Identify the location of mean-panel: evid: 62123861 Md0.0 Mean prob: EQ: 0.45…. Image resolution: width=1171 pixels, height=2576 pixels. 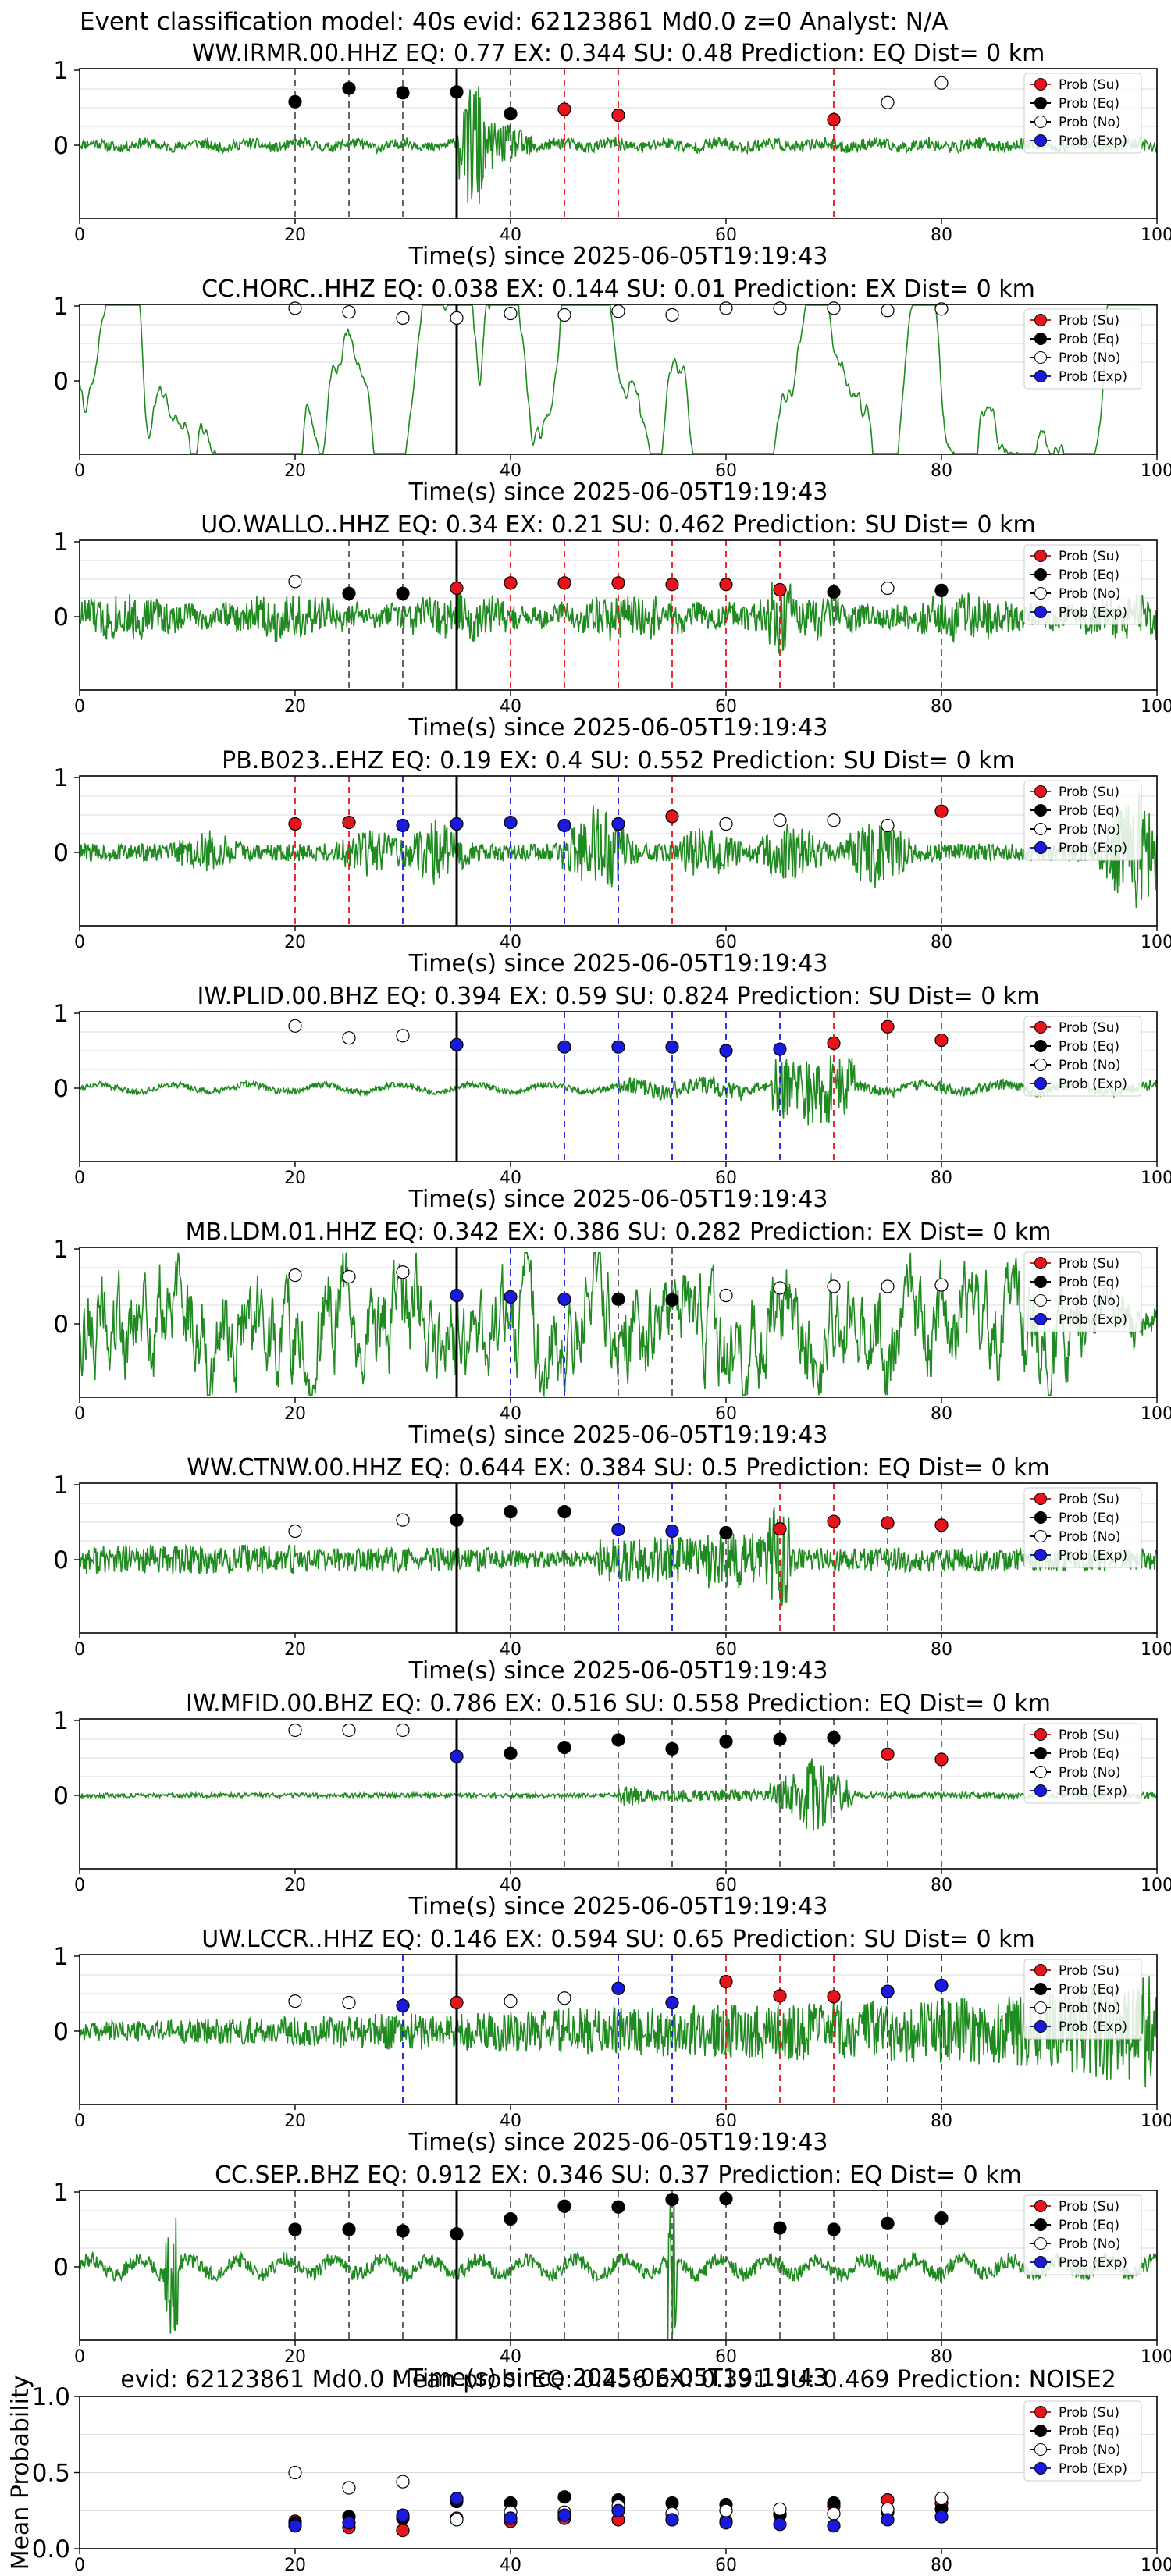
(589, 2470).